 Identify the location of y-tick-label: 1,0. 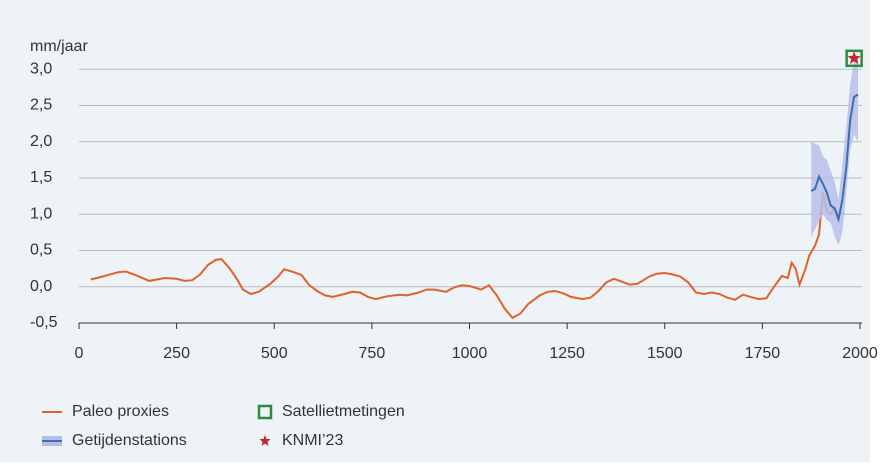
(41, 213).